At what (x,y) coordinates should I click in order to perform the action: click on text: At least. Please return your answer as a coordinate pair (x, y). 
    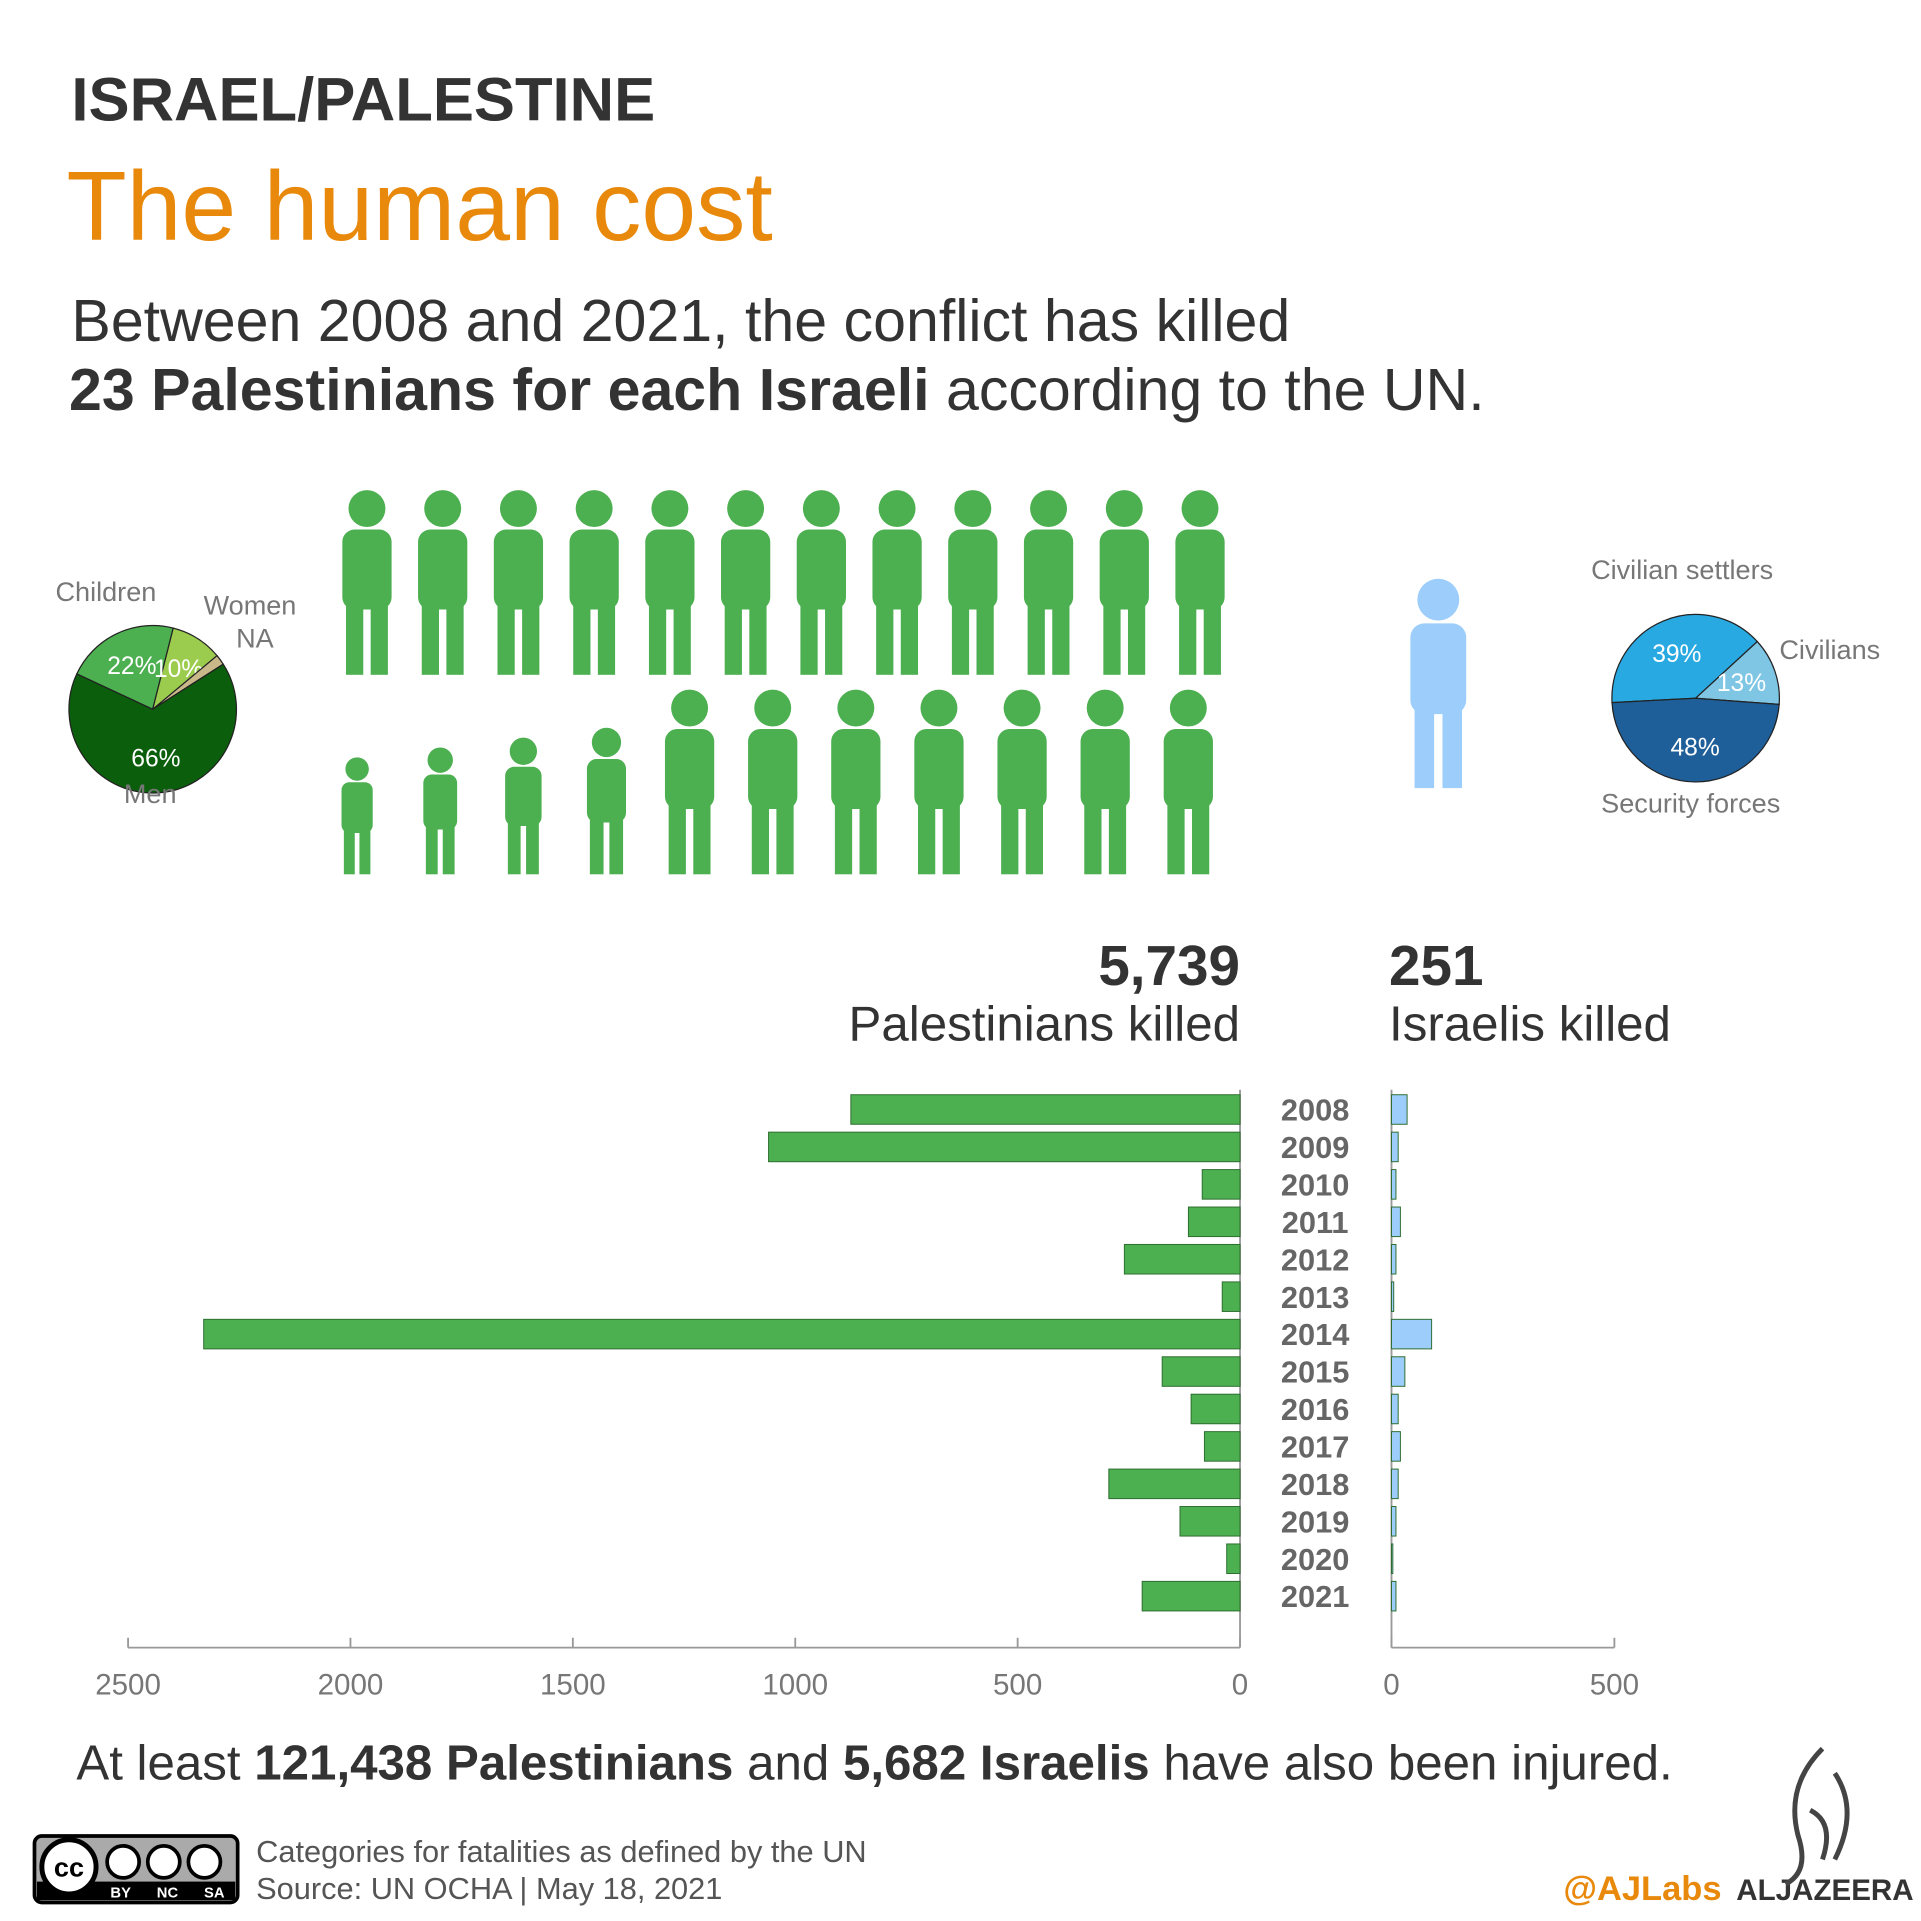
    Looking at the image, I should click on (165, 1762).